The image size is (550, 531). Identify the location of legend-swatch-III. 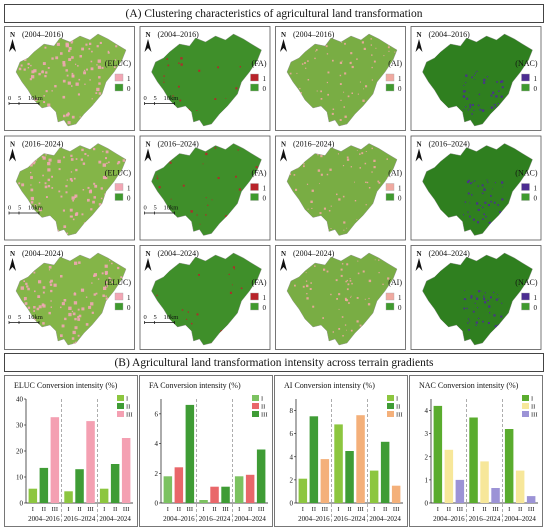
(525, 414).